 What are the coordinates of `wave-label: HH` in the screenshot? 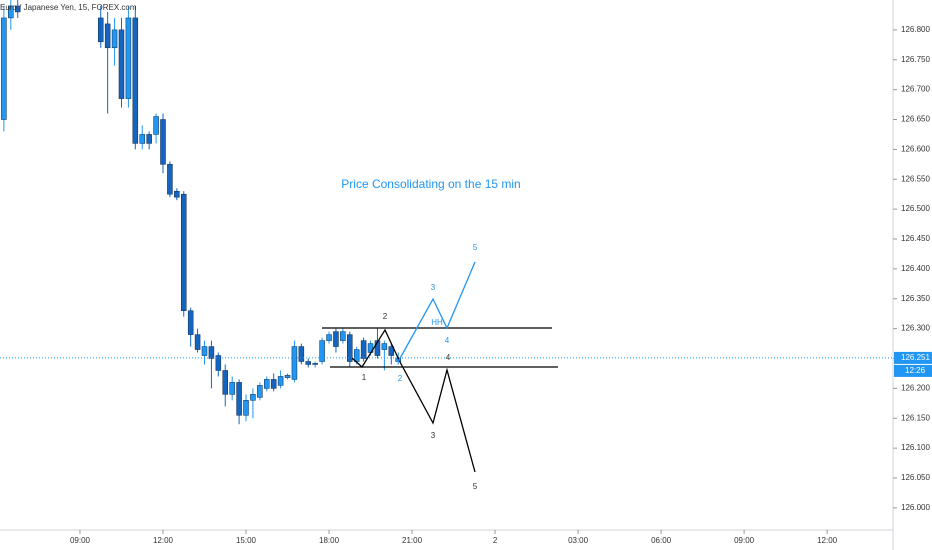 It's located at (437, 322).